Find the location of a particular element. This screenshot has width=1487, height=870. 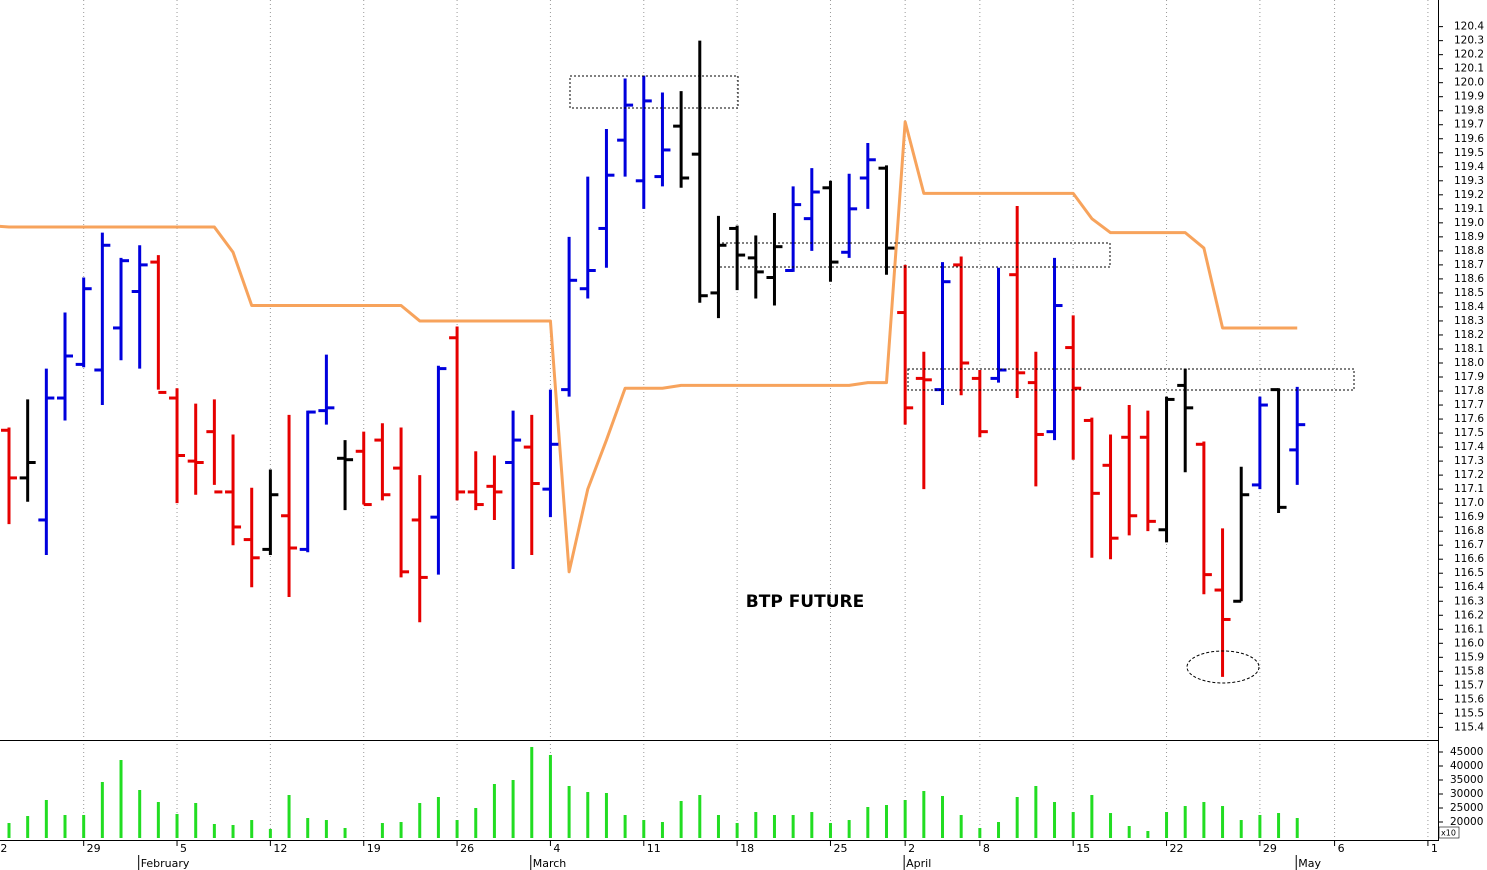

volume-scale-label: x10 is located at coordinates (1448, 833).